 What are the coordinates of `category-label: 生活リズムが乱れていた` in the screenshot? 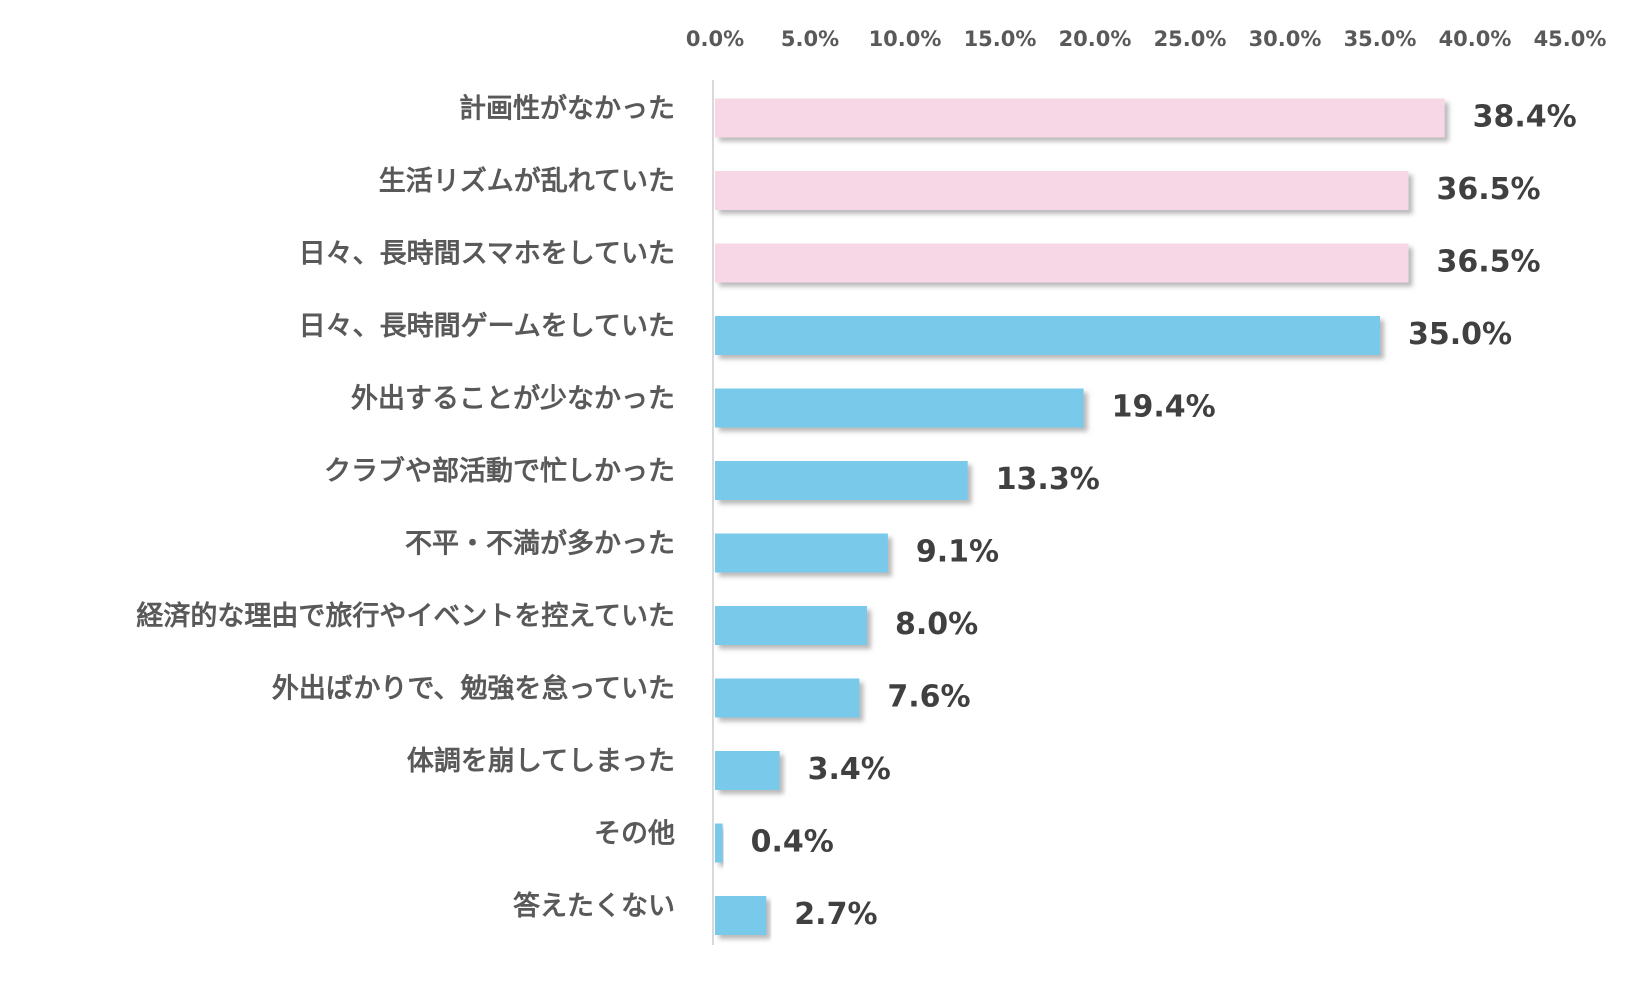 It's located at (527, 181).